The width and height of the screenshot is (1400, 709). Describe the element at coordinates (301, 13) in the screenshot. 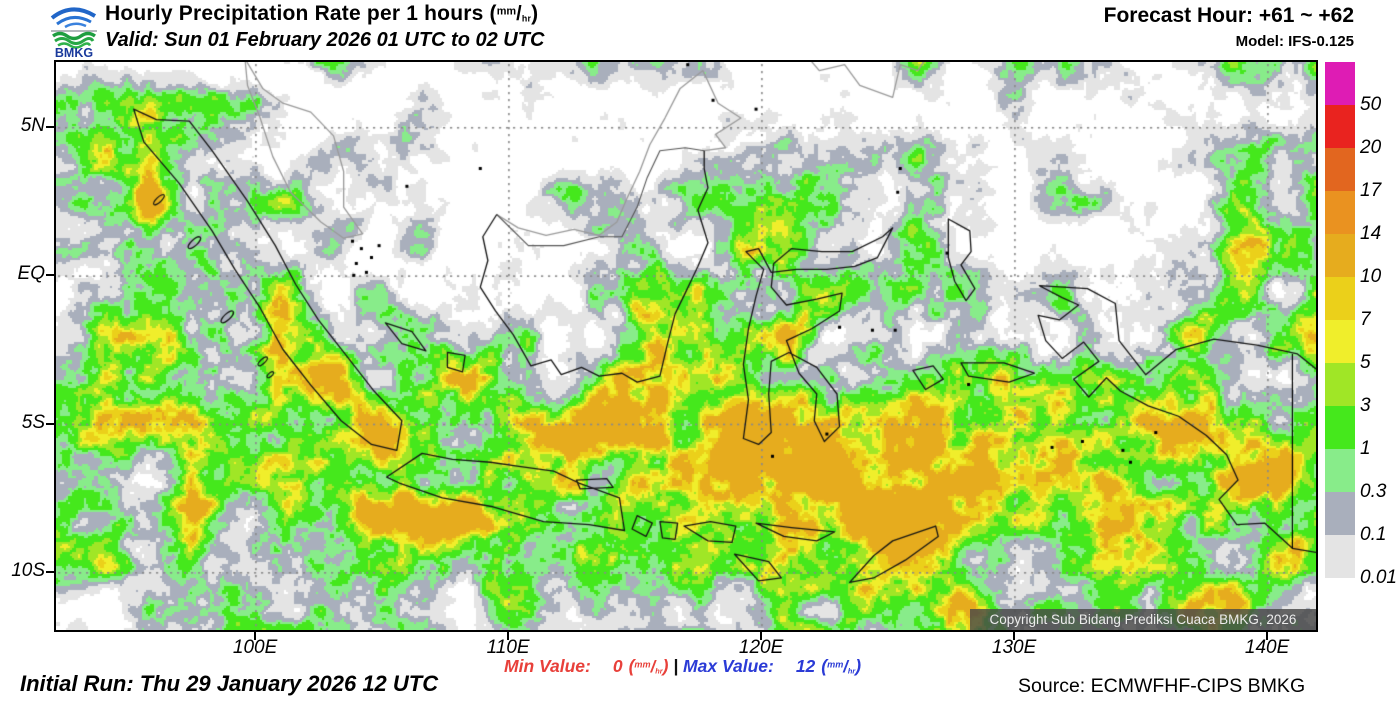

I see `page-title-text: Hourly Precipitation Rate per 1 hours (` at that location.